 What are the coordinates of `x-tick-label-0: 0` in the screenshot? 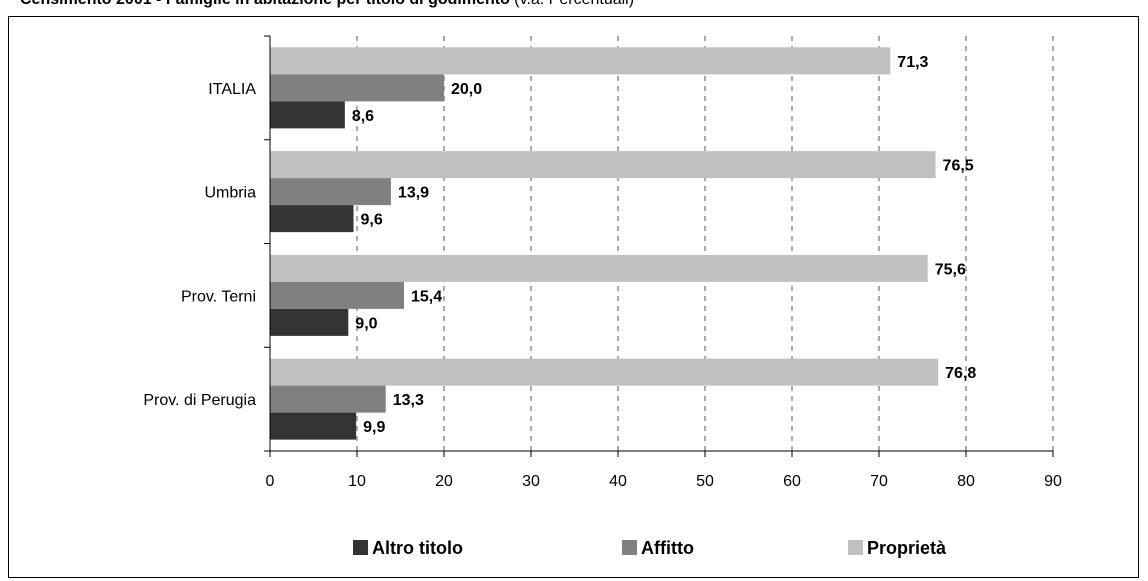 It's located at (270, 481).